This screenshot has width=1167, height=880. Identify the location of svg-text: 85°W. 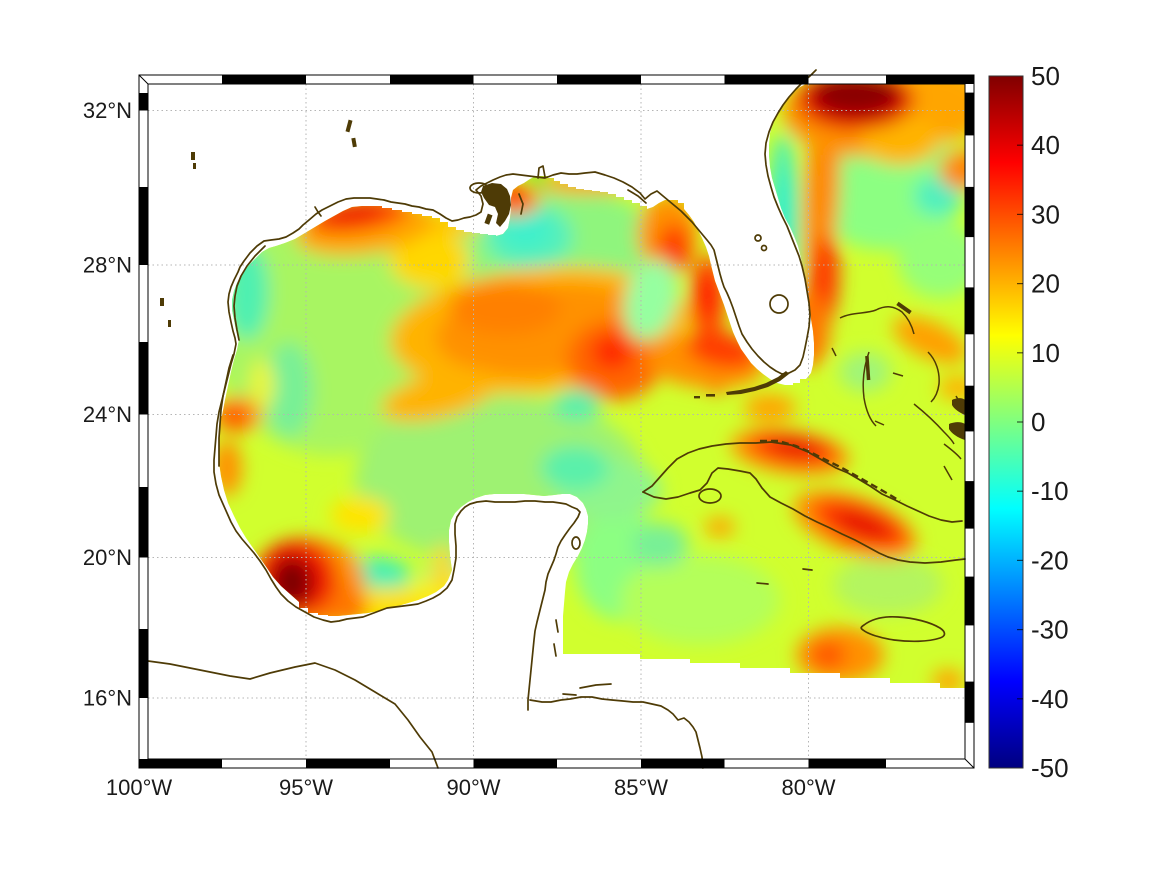
(641, 787).